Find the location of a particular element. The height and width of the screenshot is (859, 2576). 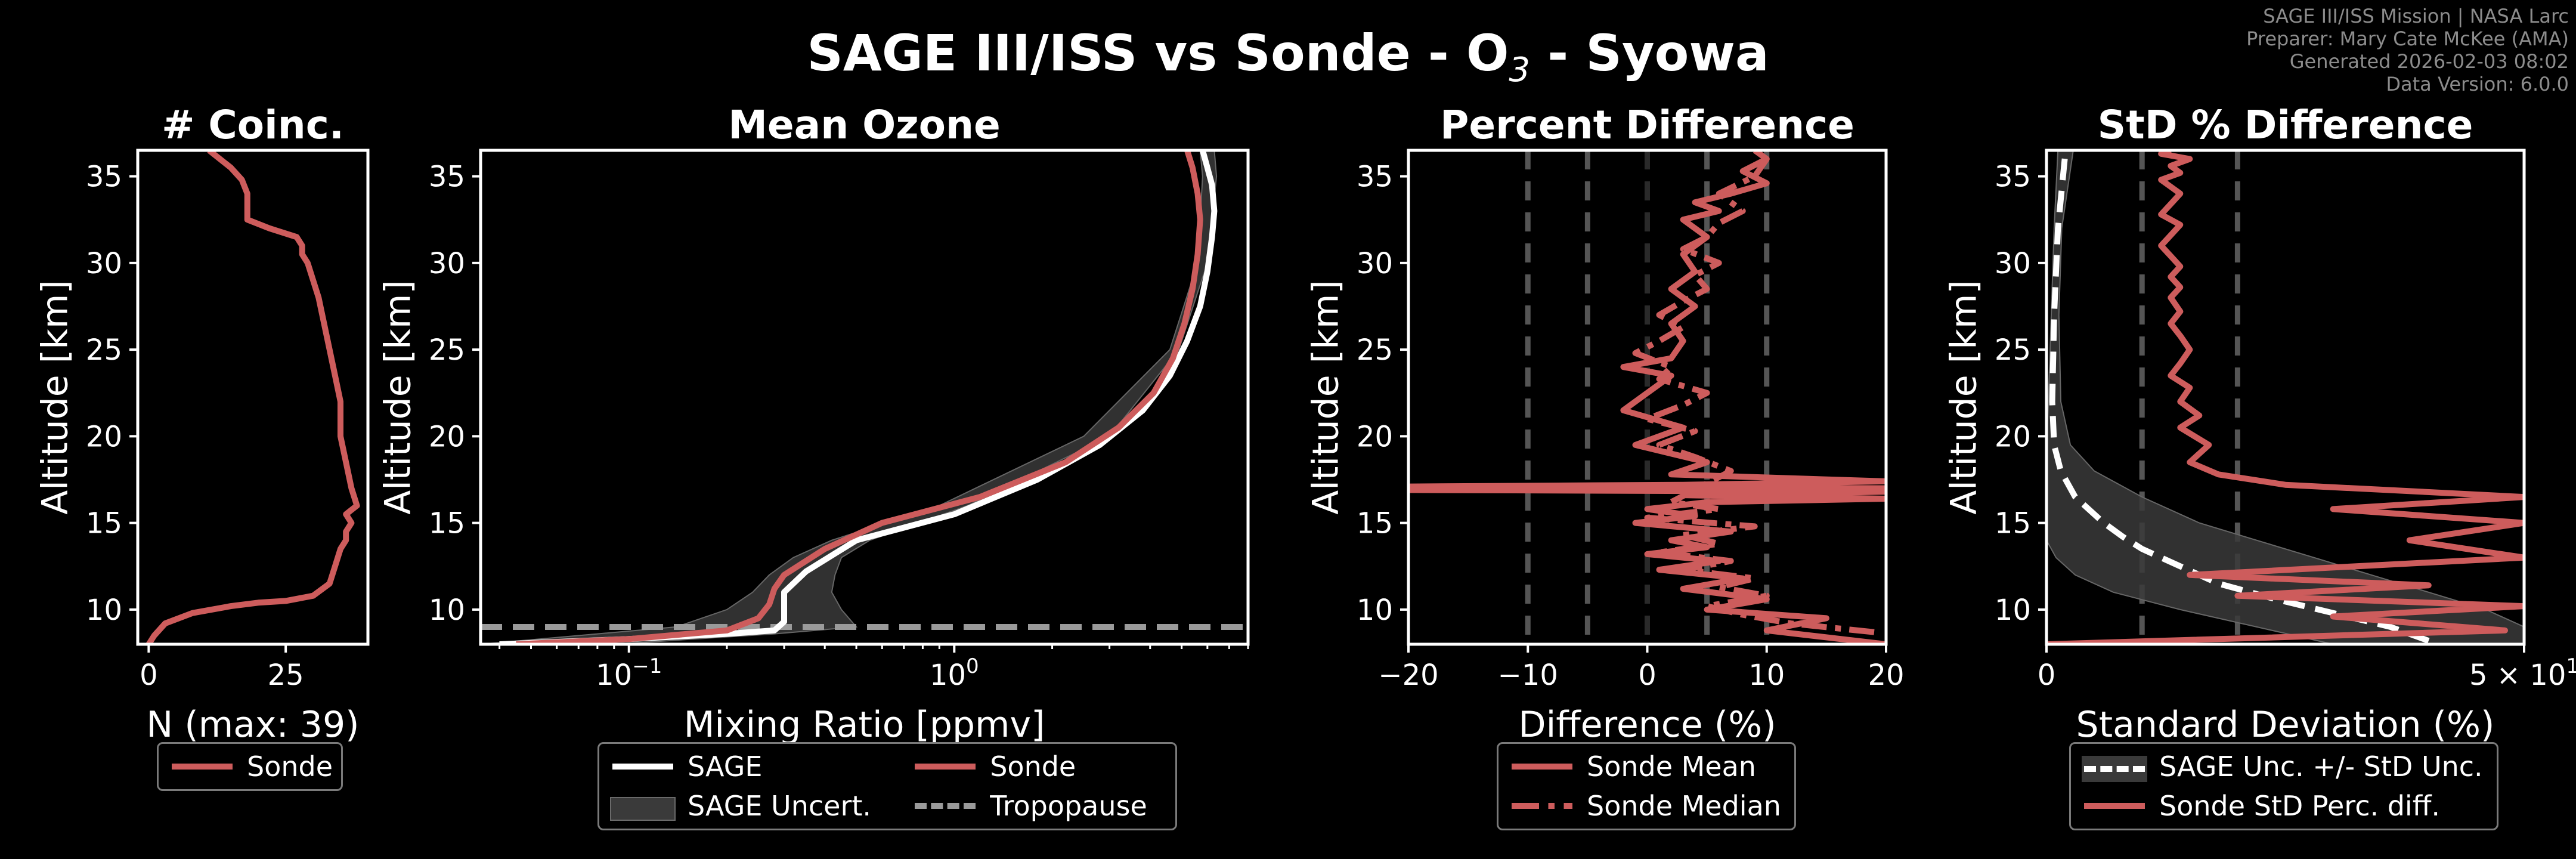

series-sonde is located at coordinates (253, 397).